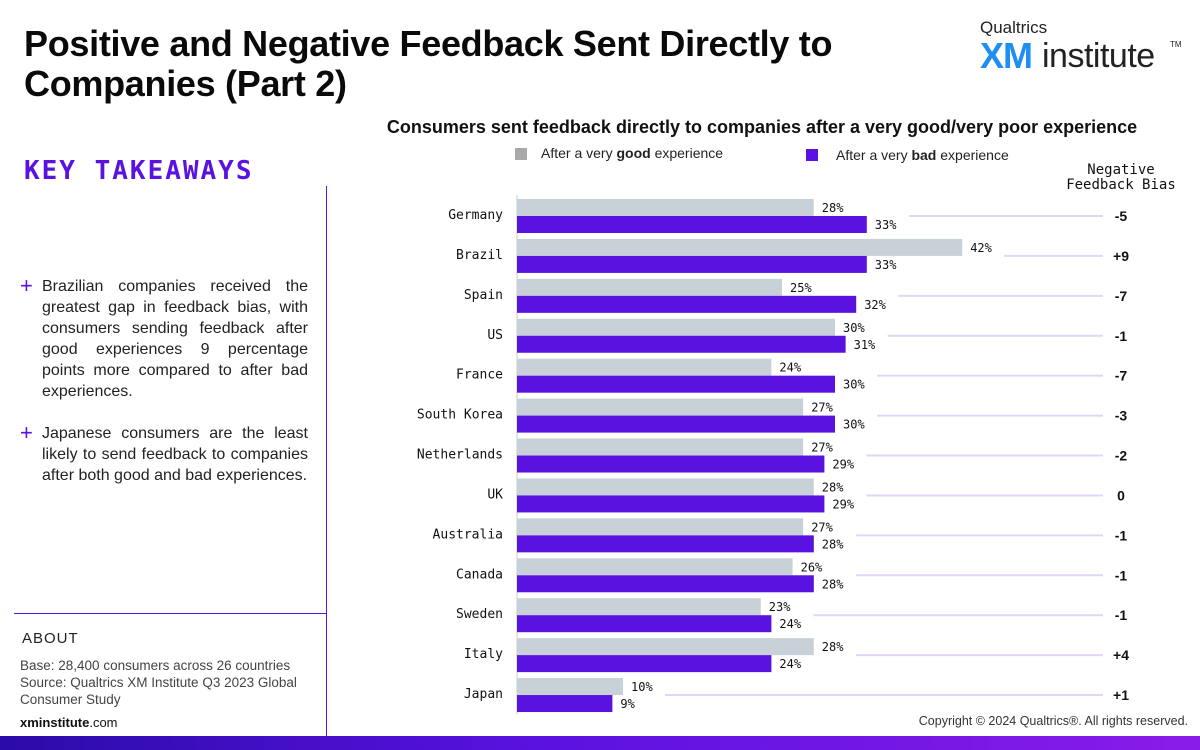  What do you see at coordinates (873, 155) in the screenshot?
I see `legend-bad-pre: After a very` at bounding box center [873, 155].